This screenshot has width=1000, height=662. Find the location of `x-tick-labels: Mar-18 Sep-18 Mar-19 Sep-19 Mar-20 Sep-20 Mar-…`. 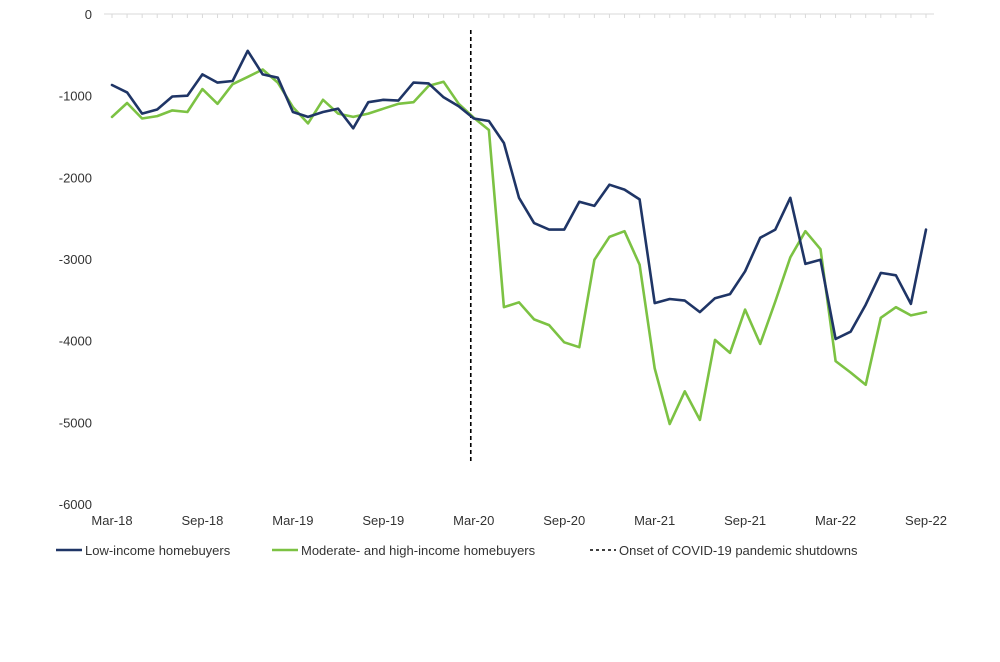

x-tick-labels: Mar-18 Sep-18 Mar-19 Sep-19 Mar-20 Sep-20 Mar-… is located at coordinates (519, 520).